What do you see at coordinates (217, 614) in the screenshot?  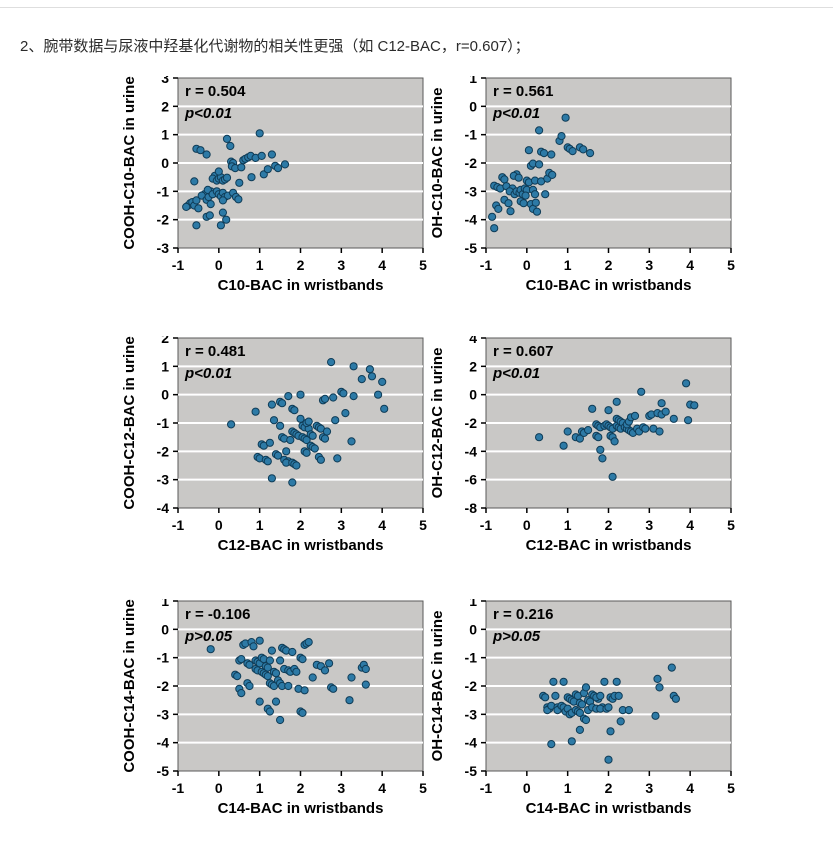 I see `correlation-annotation: r = -0.106` at bounding box center [217, 614].